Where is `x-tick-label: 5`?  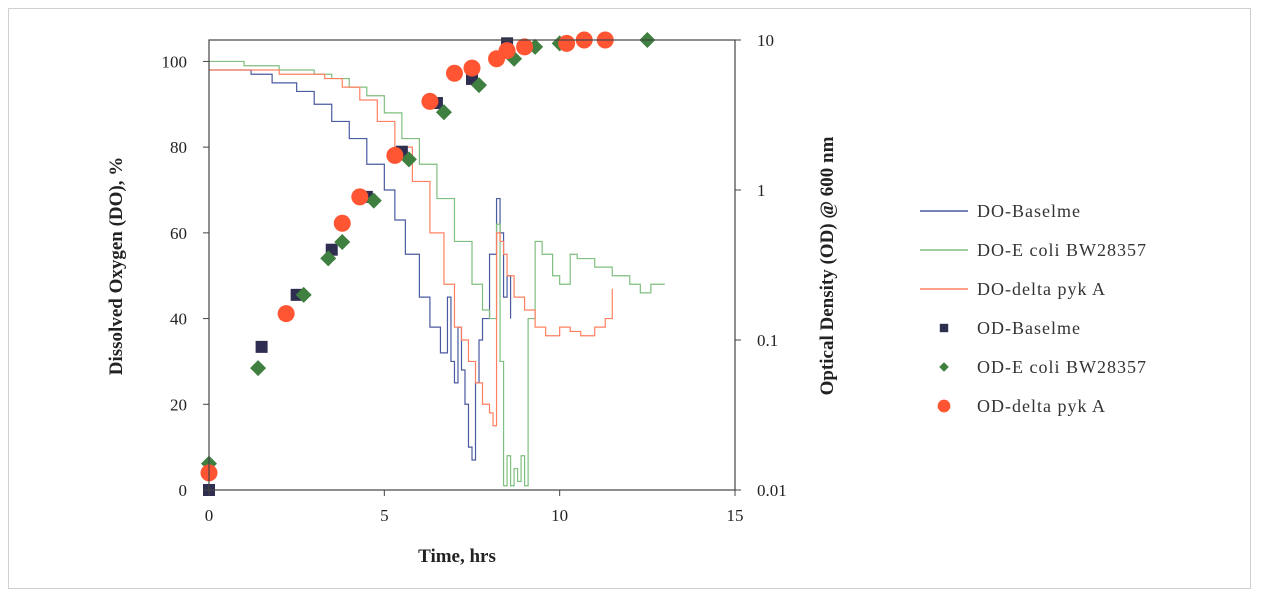 x-tick-label: 5 is located at coordinates (384, 515).